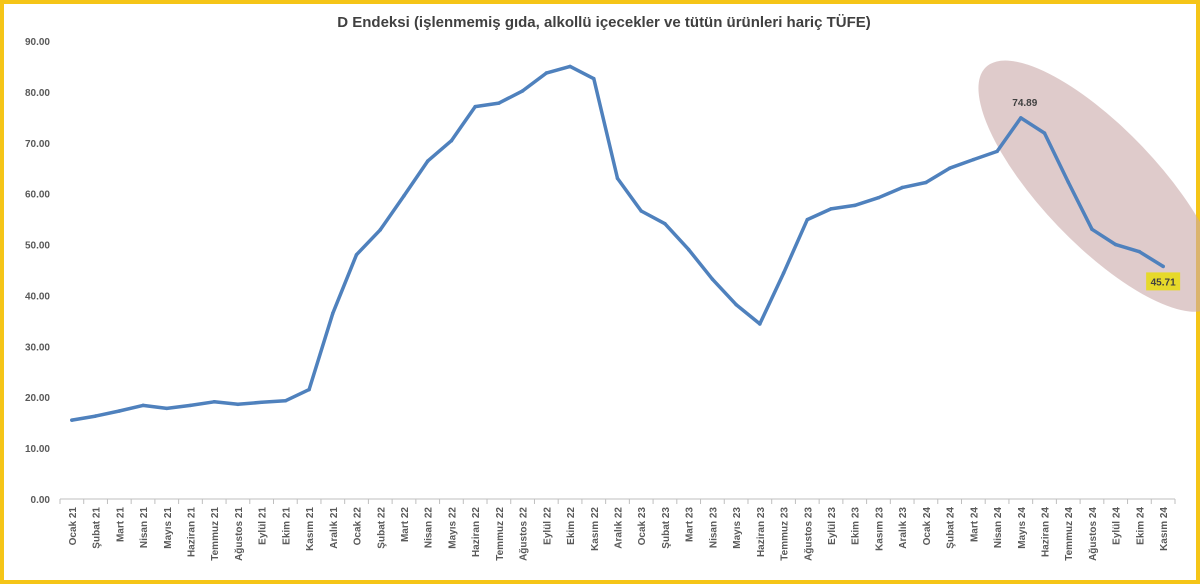  Describe the element at coordinates (1117, 526) in the screenshot. I see `x-tick-label: Eylül 24` at that location.